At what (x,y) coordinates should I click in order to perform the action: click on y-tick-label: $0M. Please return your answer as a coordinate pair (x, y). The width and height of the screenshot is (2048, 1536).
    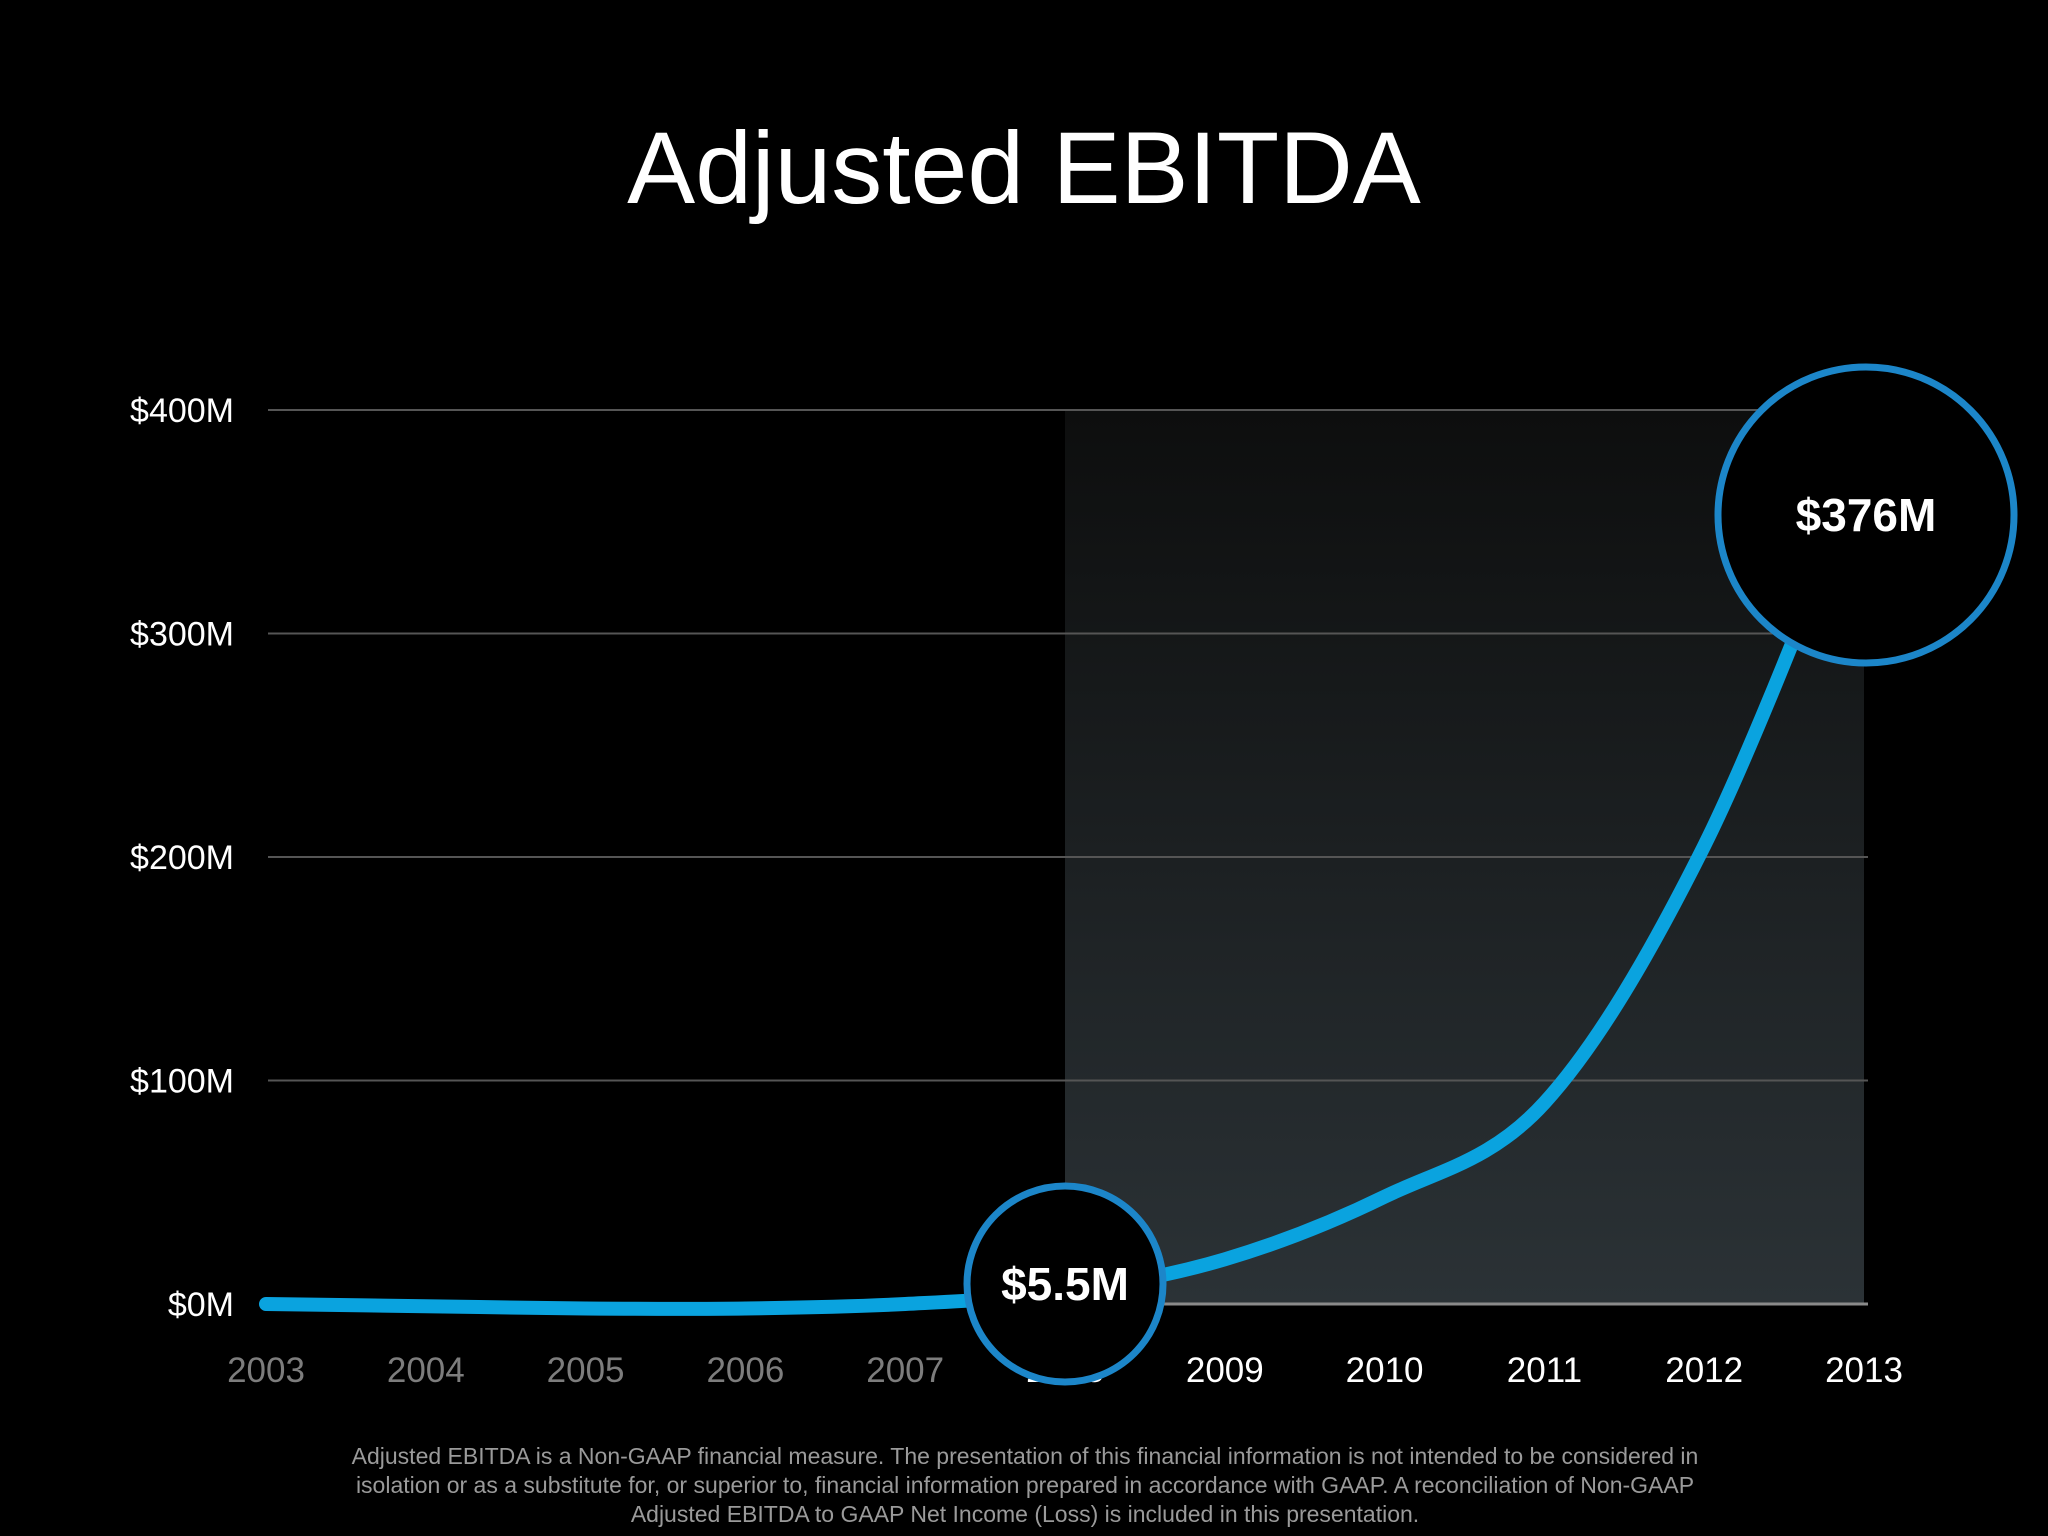
    Looking at the image, I should click on (201, 1305).